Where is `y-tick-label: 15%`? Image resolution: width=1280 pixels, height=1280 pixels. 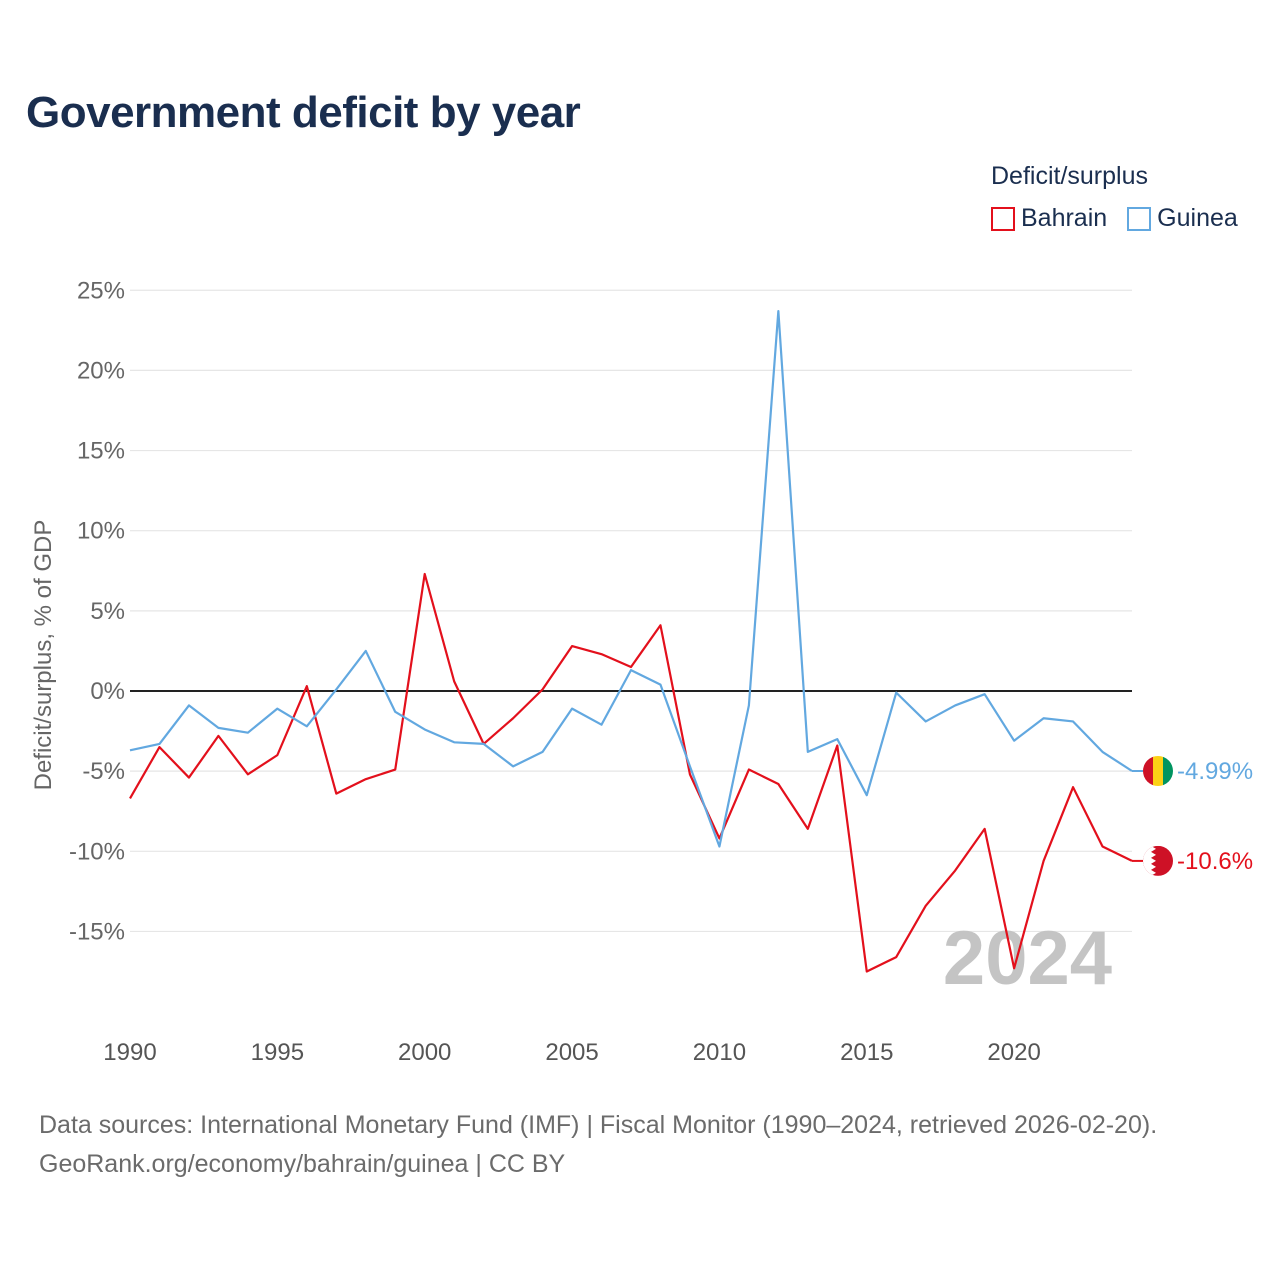 y-tick-label: 15% is located at coordinates (101, 451).